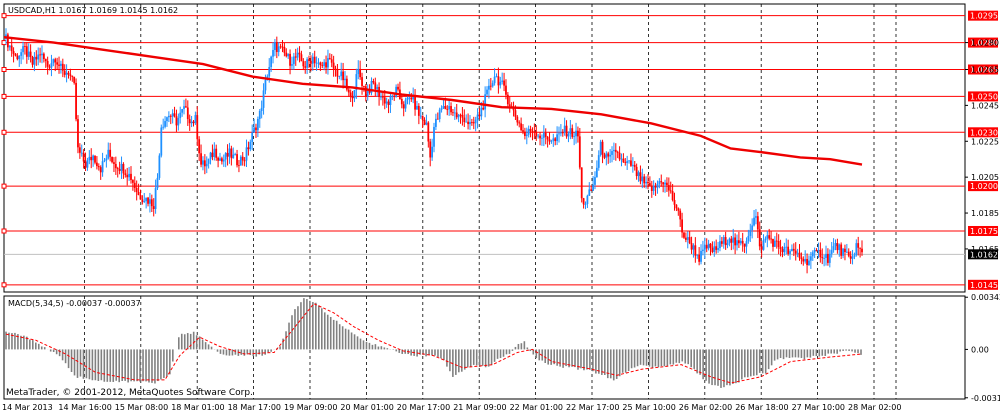 Image resolution: width=1000 pixels, height=413 pixels. I want to click on chart-header: USDCAD,H1 1.0167 1.0169 1.0145 1.0162, so click(93, 10).